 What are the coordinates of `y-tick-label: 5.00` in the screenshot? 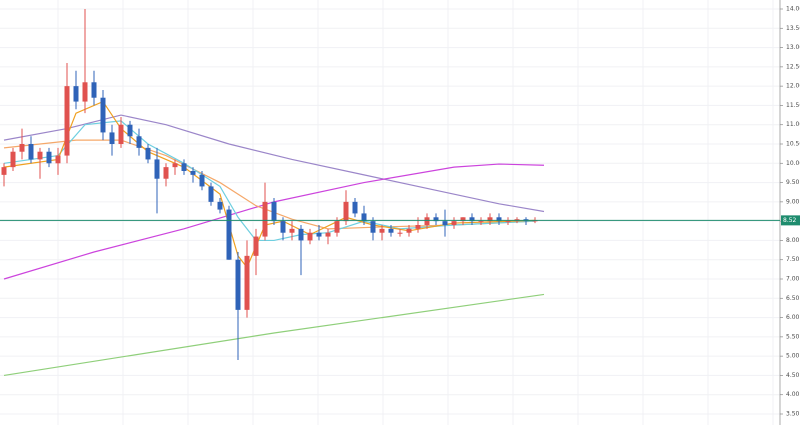 It's located at (793, 356).